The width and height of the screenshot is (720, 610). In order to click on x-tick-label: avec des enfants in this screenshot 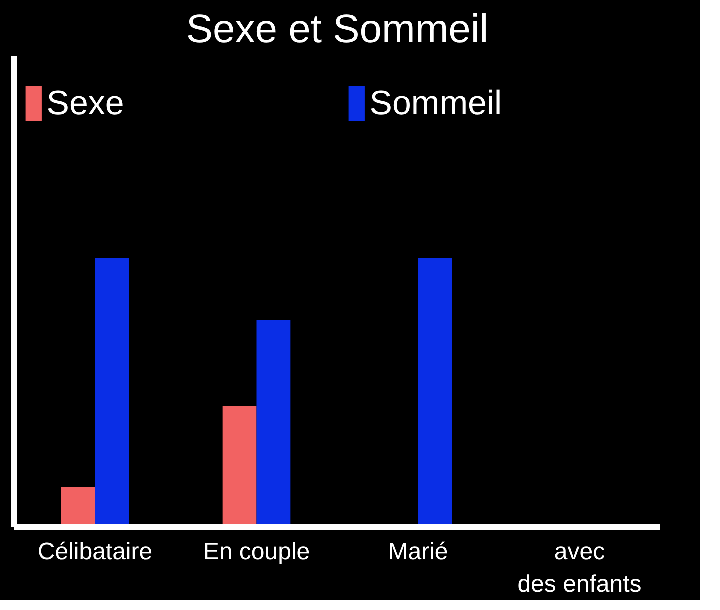, I will do `click(580, 568)`.